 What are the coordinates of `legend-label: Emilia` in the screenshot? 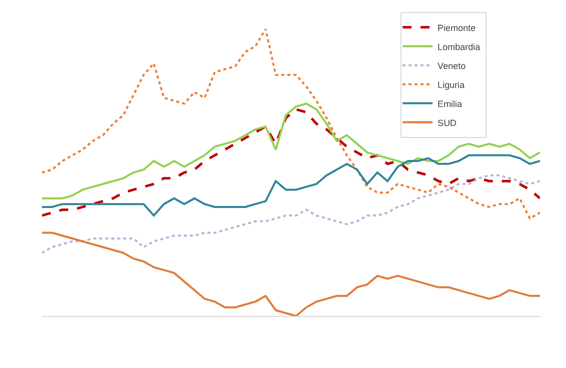 It's located at (450, 103).